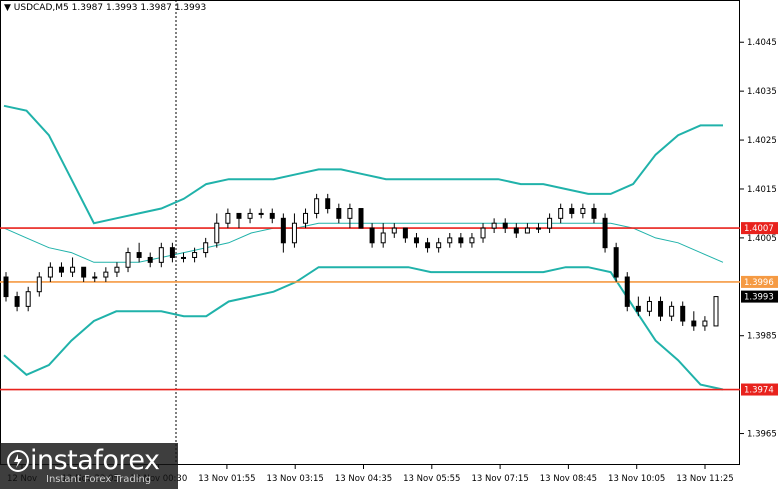 The height and width of the screenshot is (489, 781). I want to click on level-price-tag-label: 1.3974, so click(759, 391).